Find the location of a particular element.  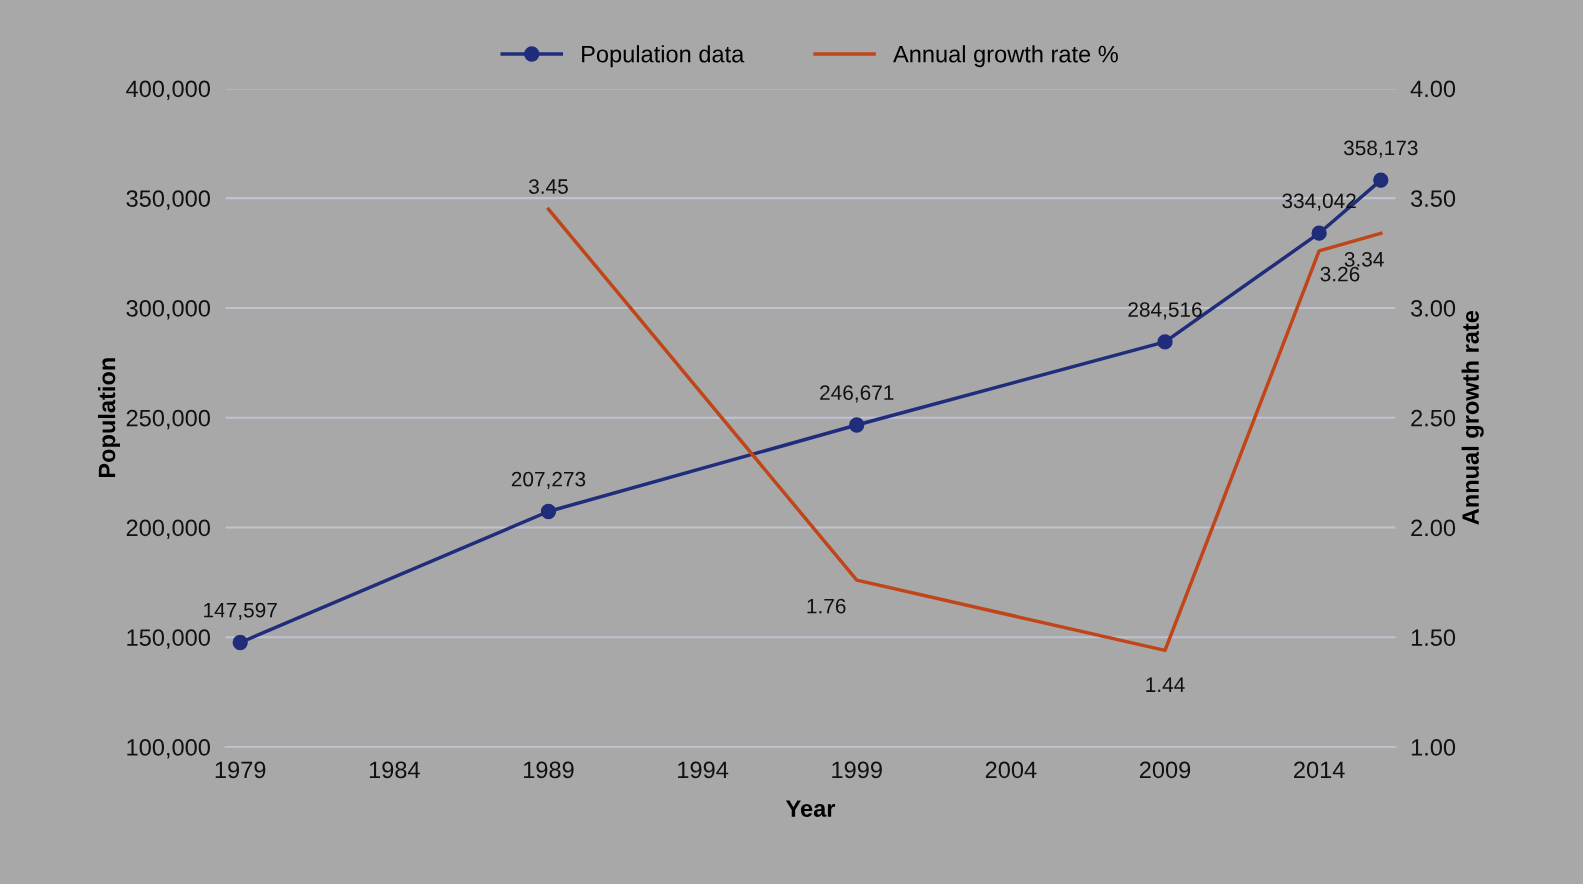

y-tick-label: 350,000 is located at coordinates (168, 200).